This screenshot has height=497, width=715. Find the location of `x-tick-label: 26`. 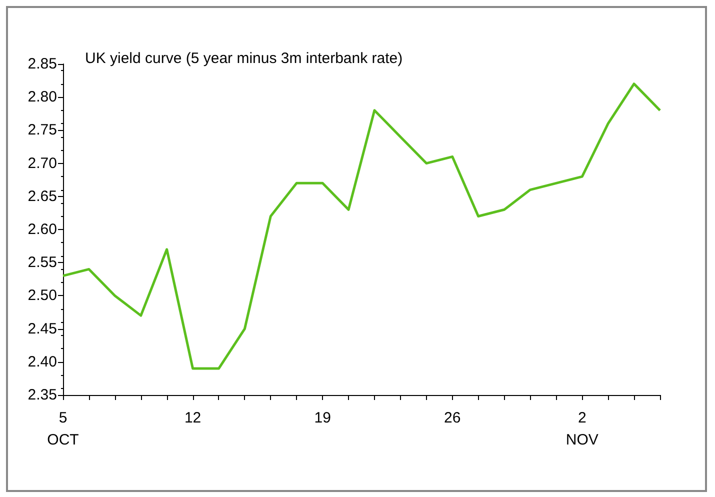

x-tick-label: 26 is located at coordinates (452, 418).